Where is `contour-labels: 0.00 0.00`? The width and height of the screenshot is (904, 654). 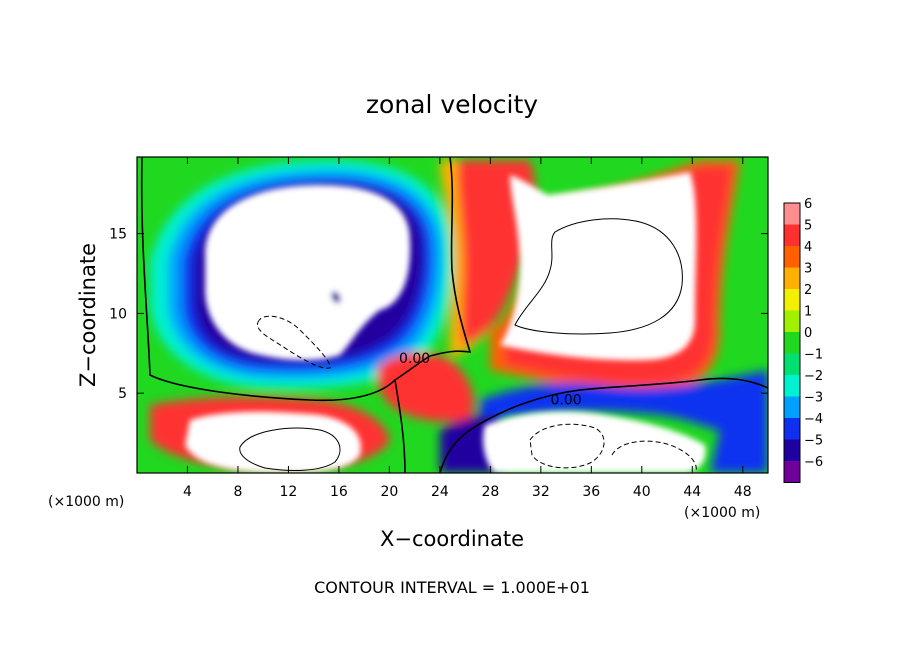 contour-labels: 0.00 0.00 is located at coordinates (490, 380).